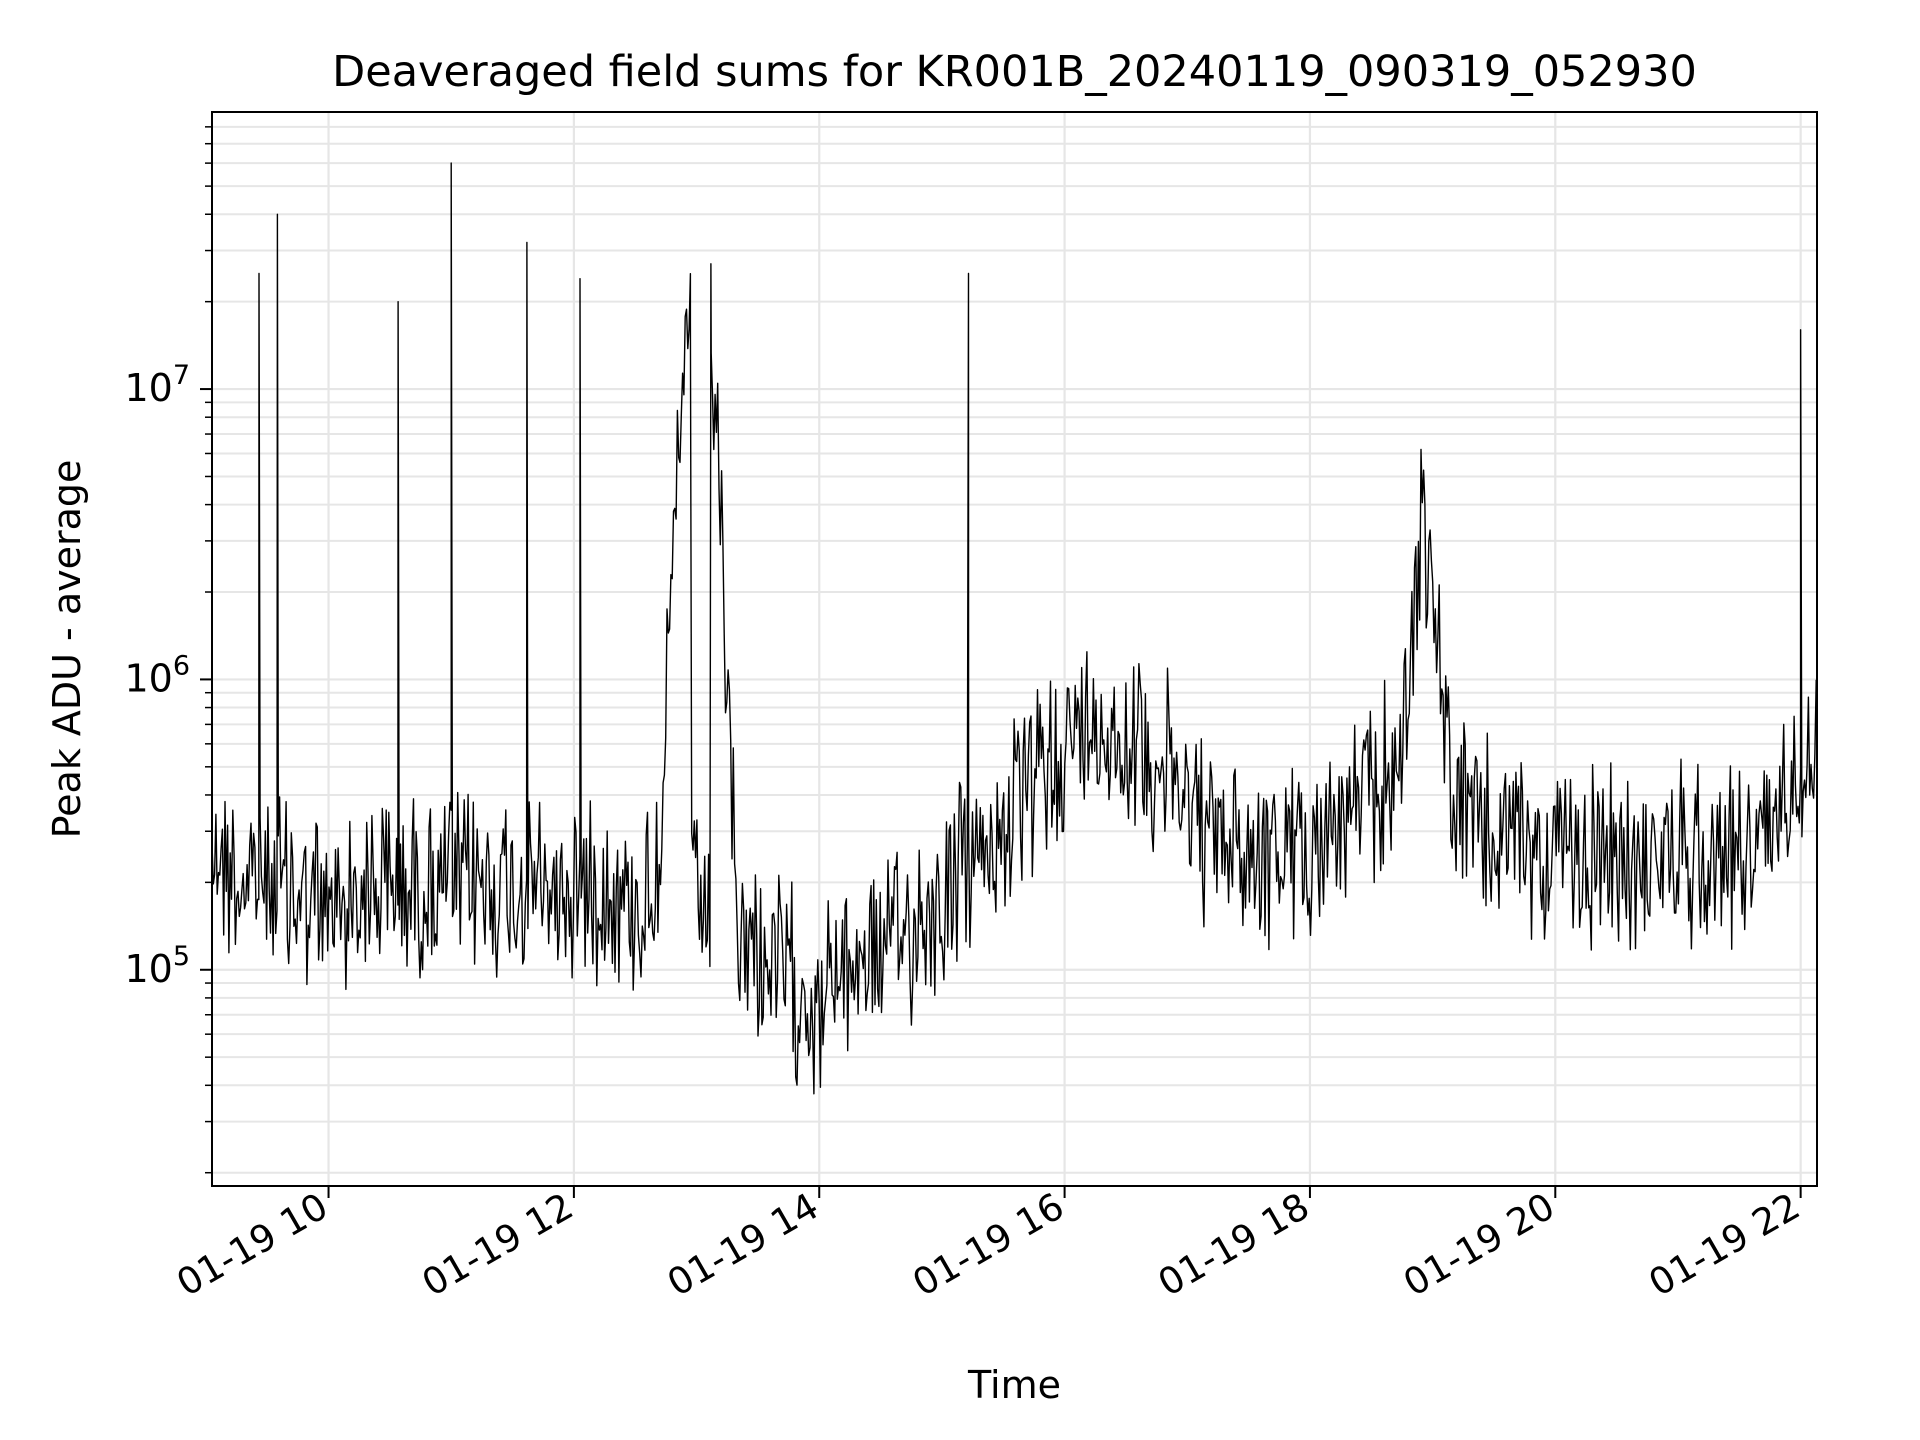  I want to click on y-axis-label: Peak ADU - average, so click(67, 649).